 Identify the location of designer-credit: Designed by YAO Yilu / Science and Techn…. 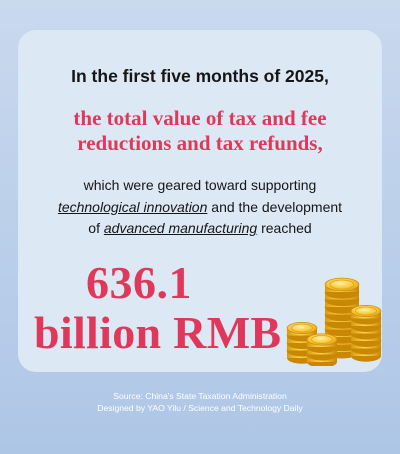
(200, 408).